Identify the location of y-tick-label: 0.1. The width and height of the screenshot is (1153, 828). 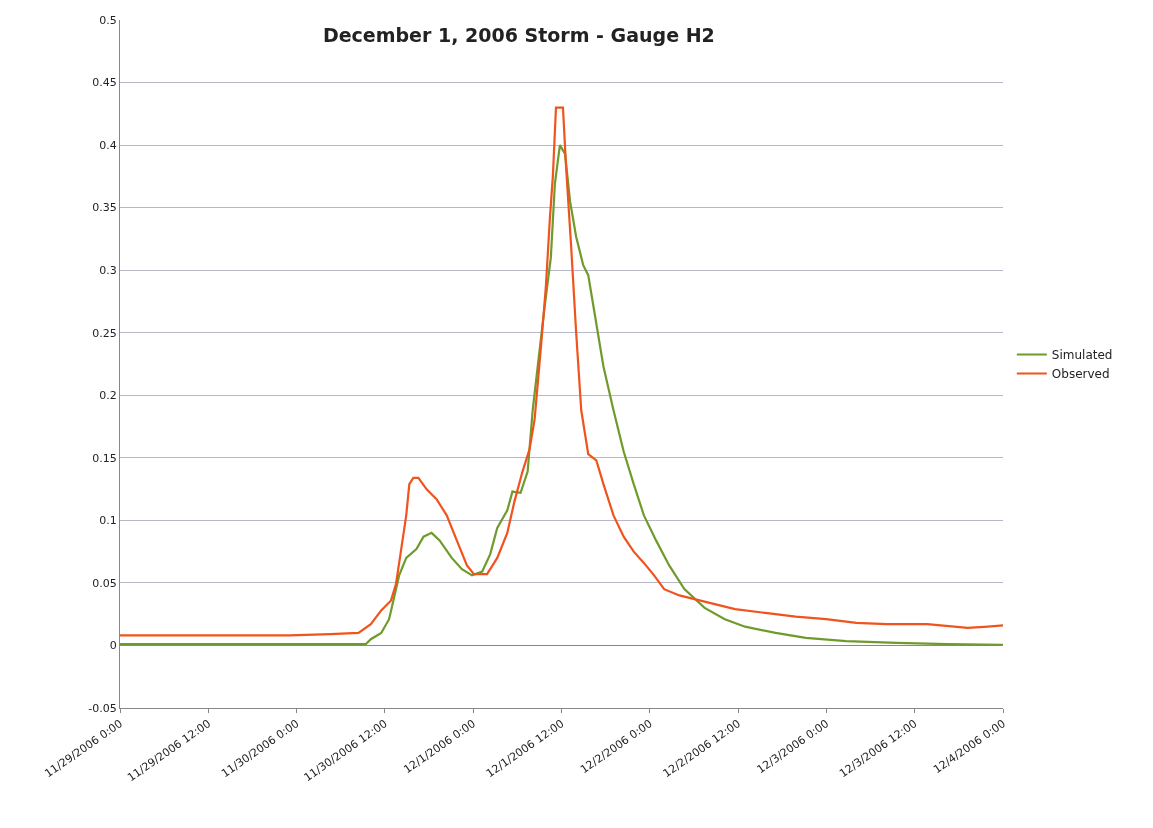
(108, 521).